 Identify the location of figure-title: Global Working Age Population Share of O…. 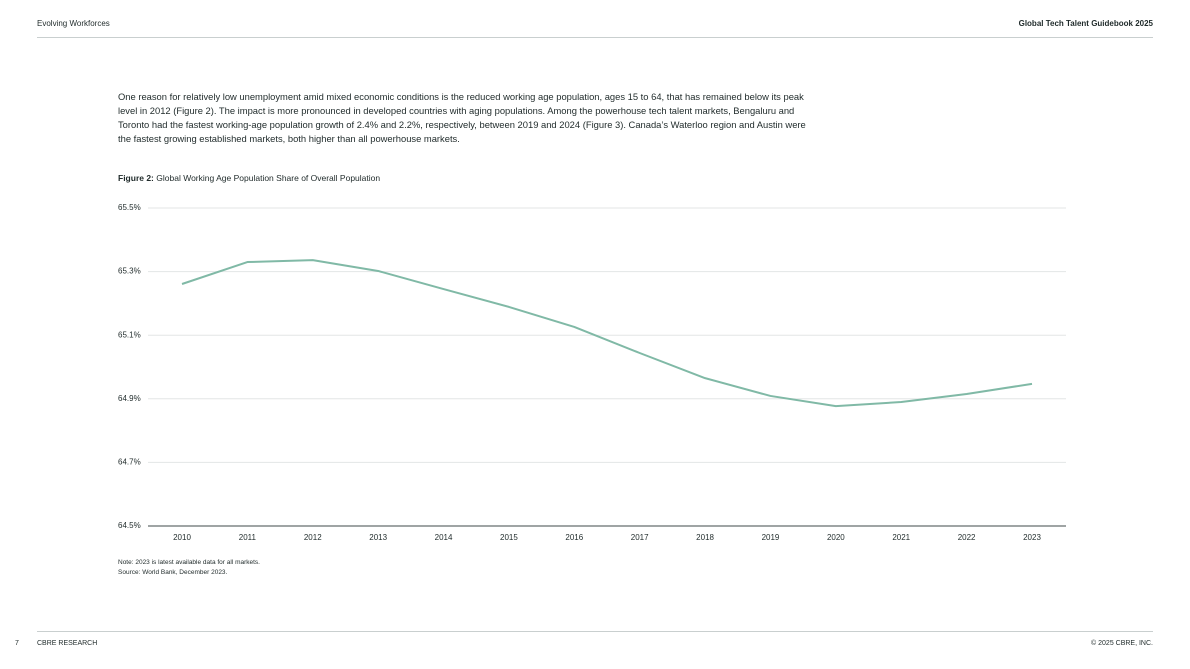
(268, 178).